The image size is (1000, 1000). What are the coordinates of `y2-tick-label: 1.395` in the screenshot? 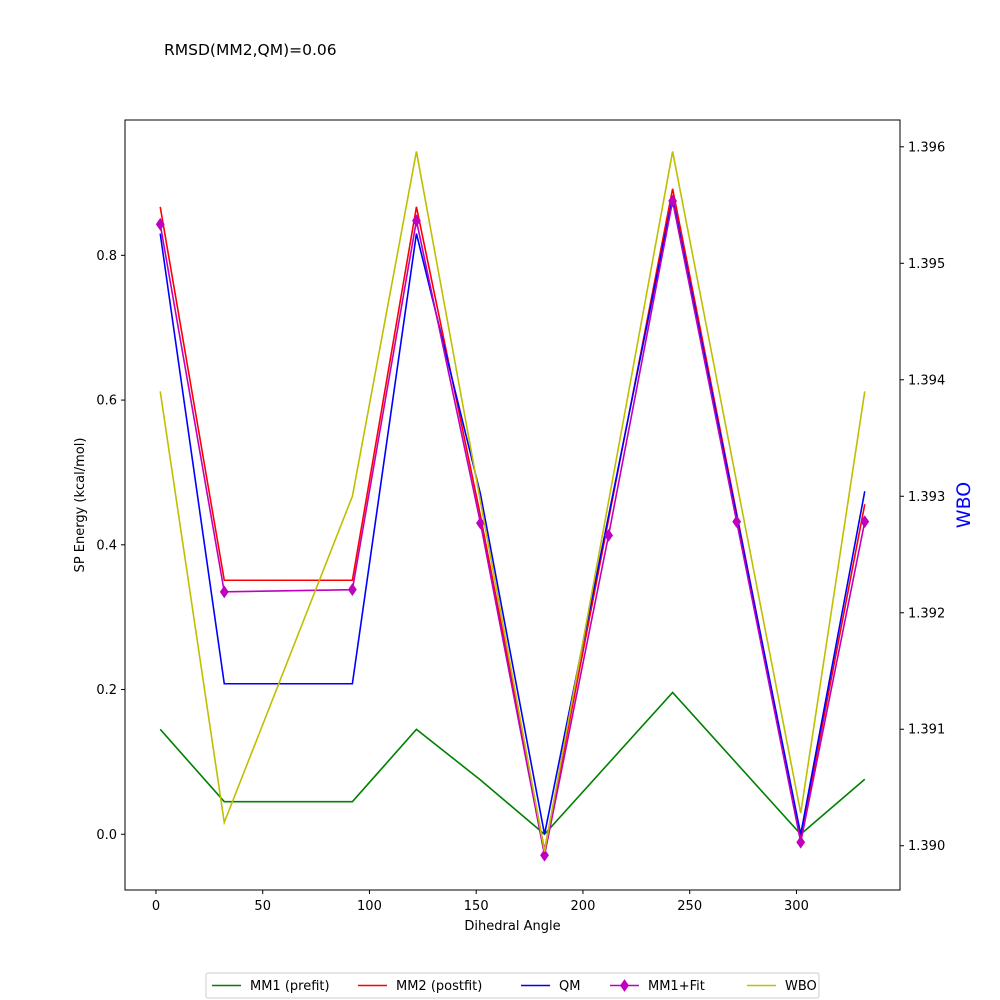 It's located at (926, 264).